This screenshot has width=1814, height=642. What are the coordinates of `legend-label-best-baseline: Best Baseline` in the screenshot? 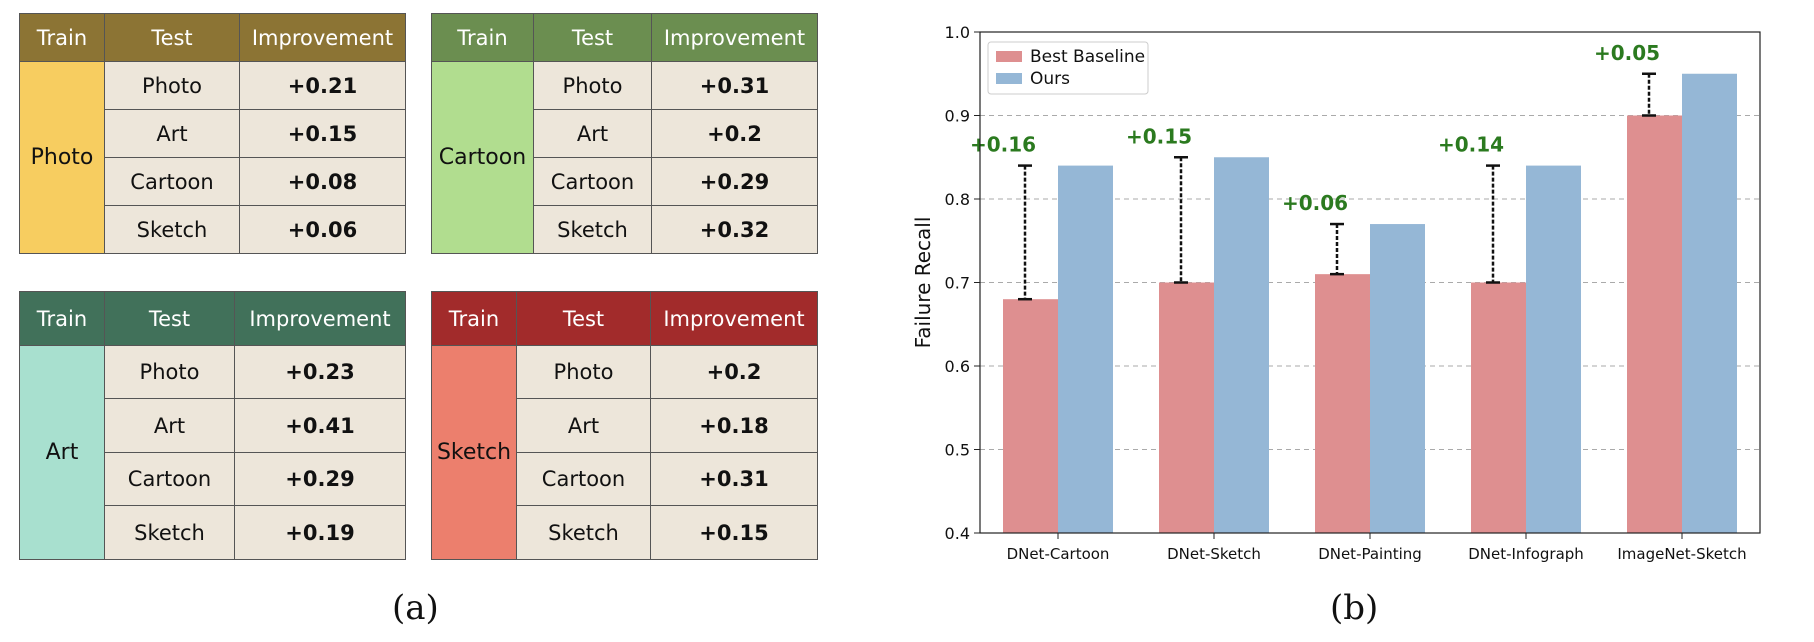 It's located at (1087, 57).